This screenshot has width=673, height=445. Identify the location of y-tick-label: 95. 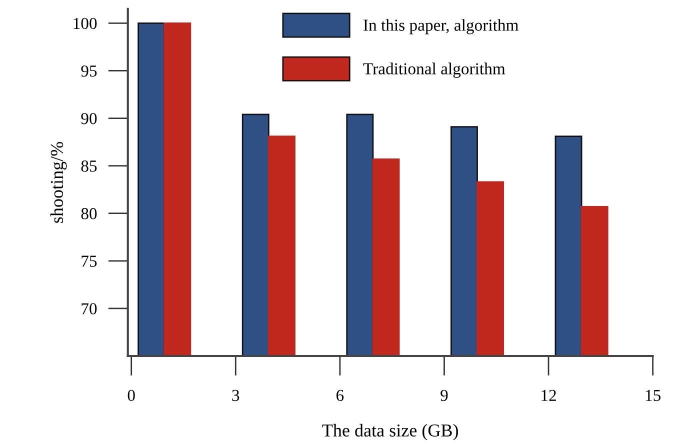
(89, 71).